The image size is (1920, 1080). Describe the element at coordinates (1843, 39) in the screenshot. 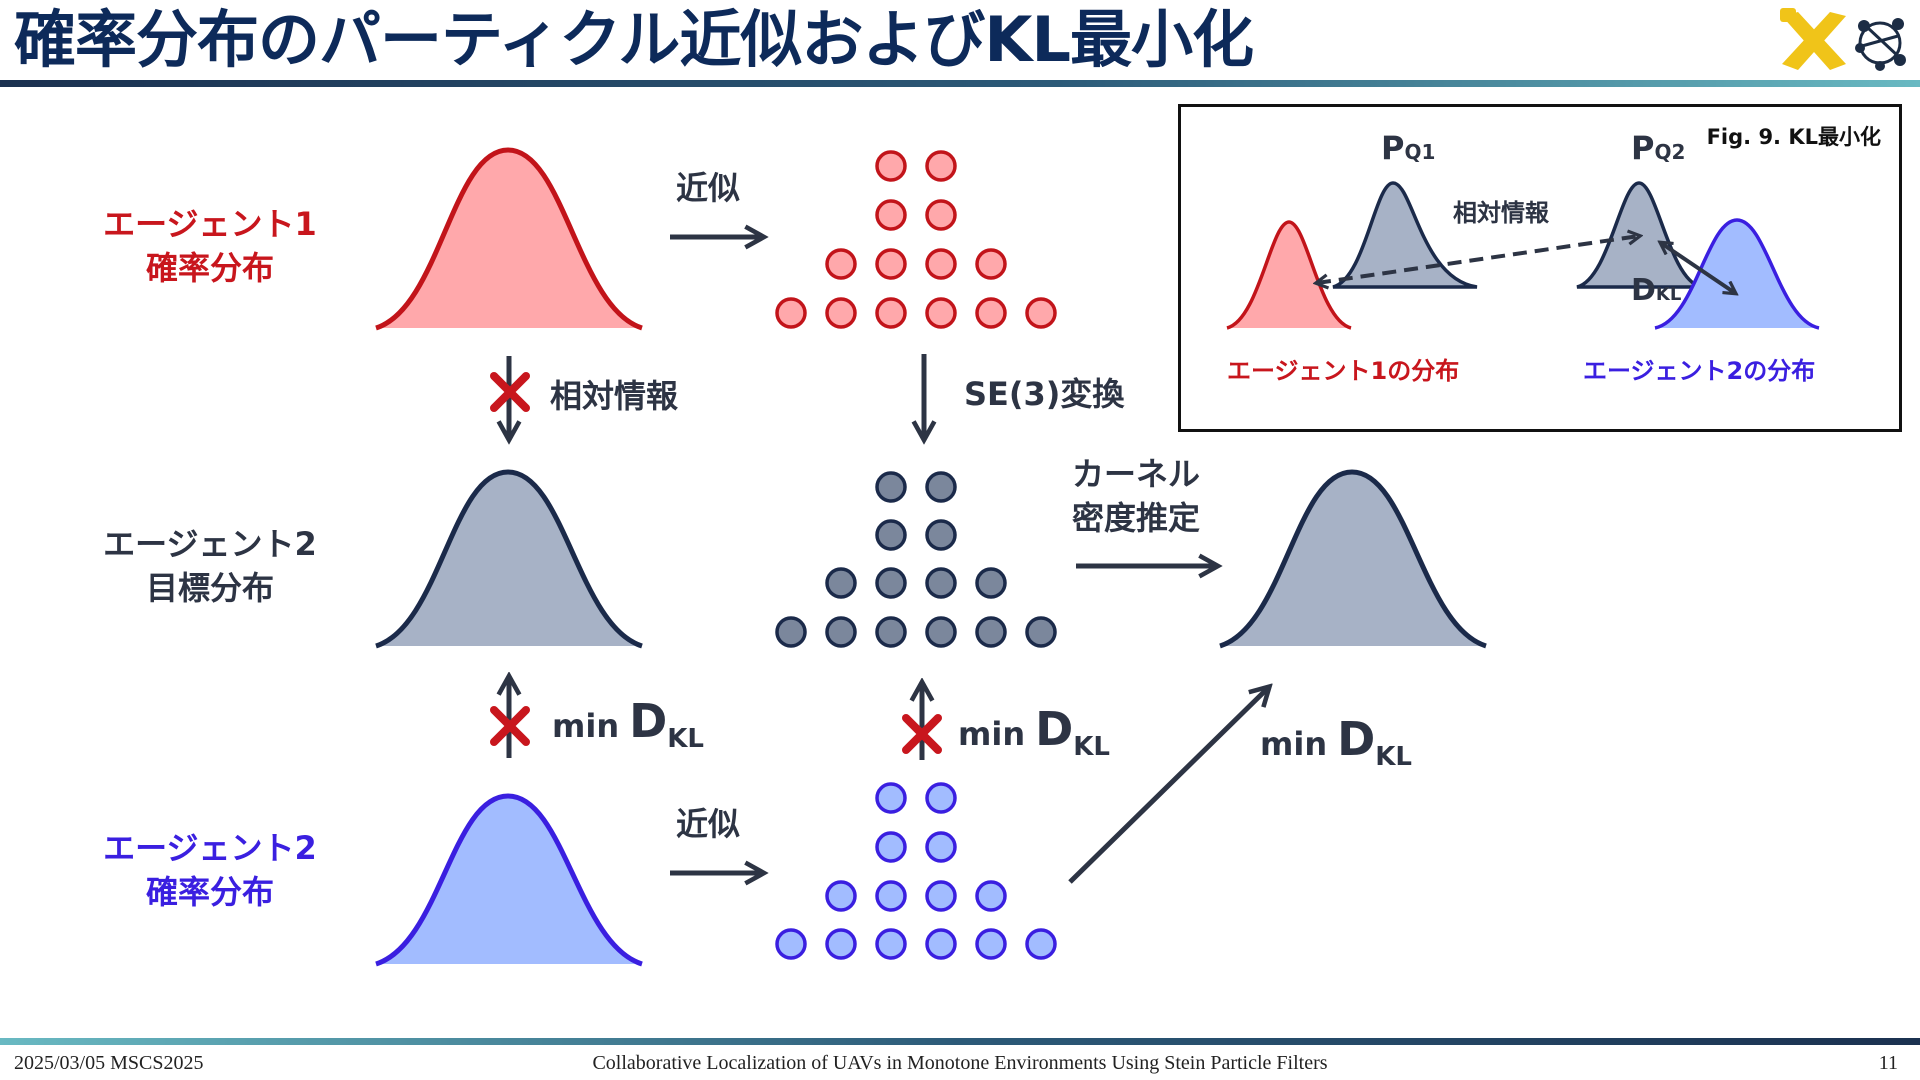

I see `logo-icon` at that location.